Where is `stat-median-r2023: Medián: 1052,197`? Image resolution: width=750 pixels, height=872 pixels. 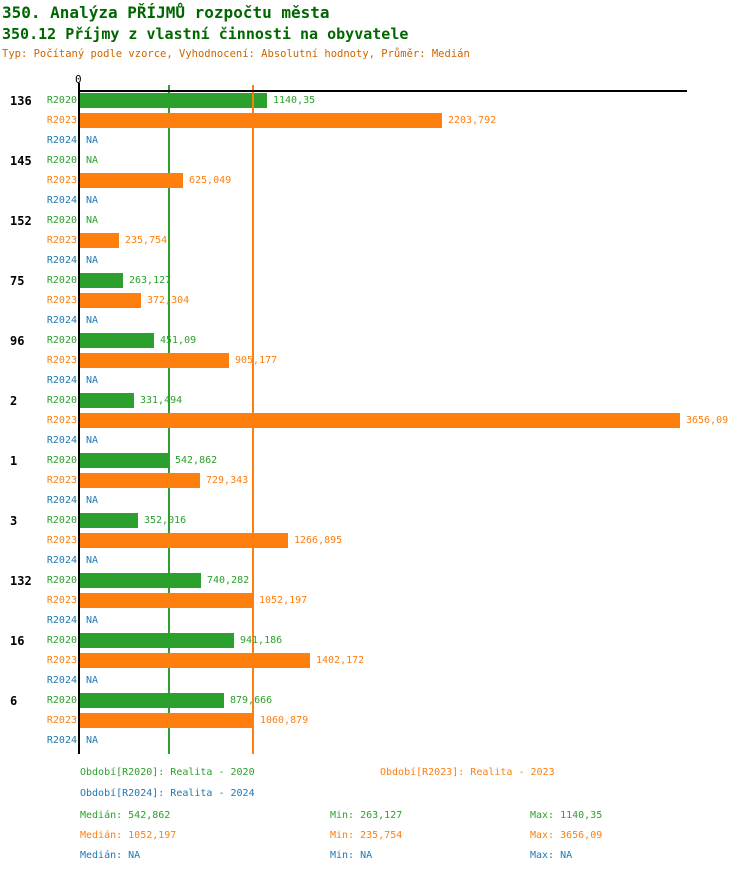 stat-median-r2023: Medián: 1052,197 is located at coordinates (128, 835).